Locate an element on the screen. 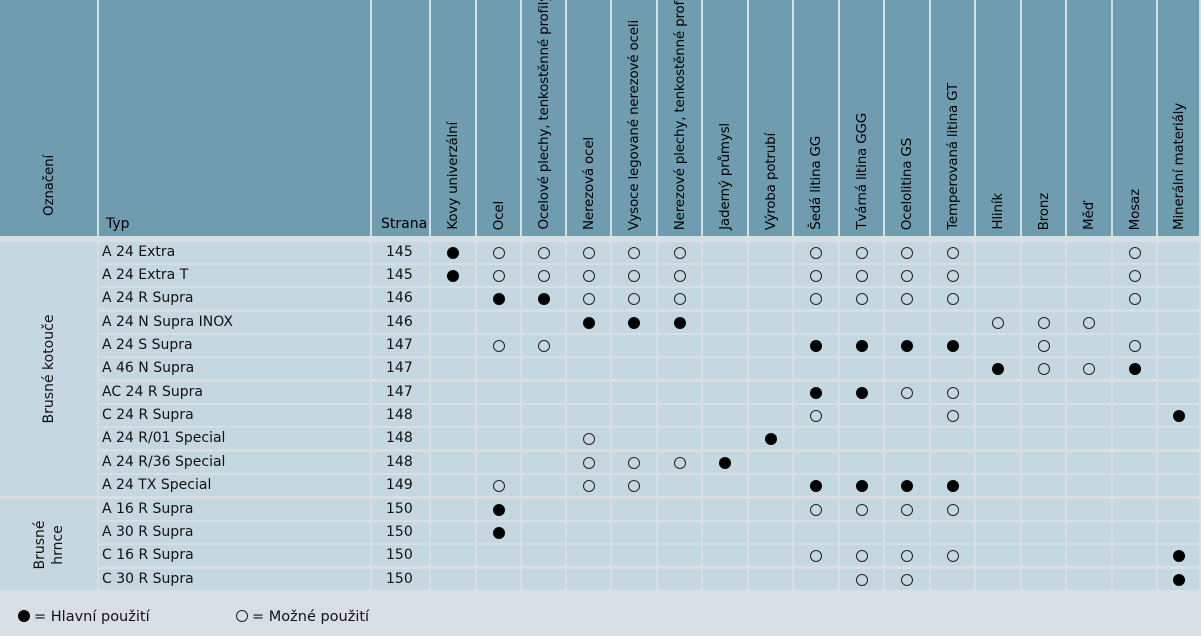 The height and width of the screenshot is (636, 1201). group-label: Brusné kotouče is located at coordinates (48, 369).